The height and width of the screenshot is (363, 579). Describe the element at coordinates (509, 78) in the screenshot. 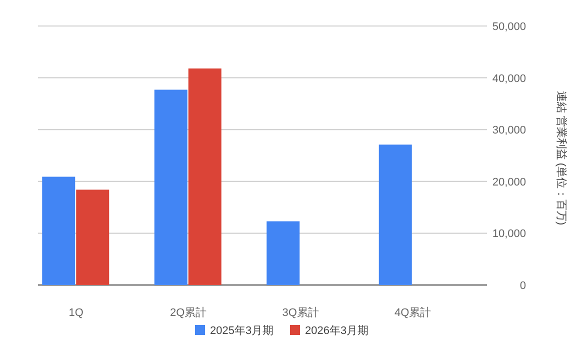

I see `y-tick-label: 40,000` at that location.